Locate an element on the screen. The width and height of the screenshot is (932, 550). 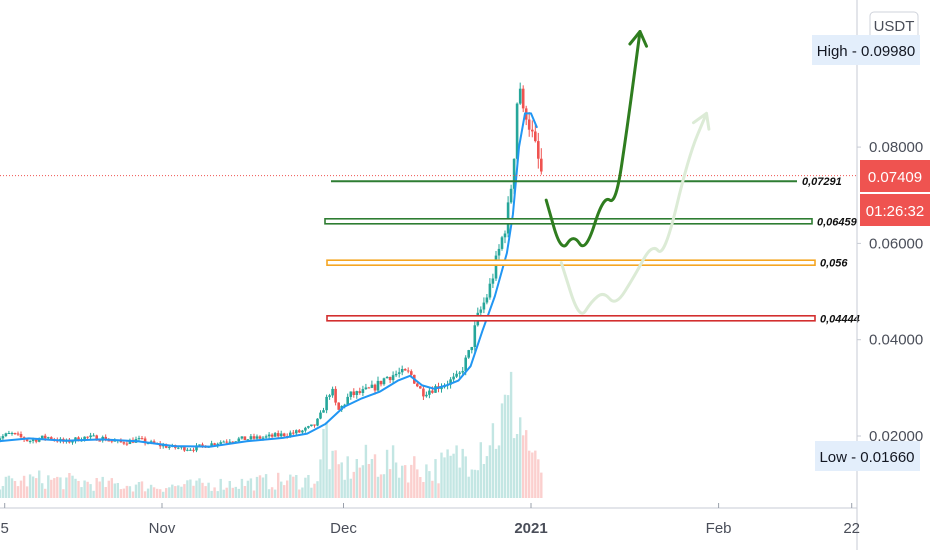
x-tick-label: 2021 is located at coordinates (530, 528).